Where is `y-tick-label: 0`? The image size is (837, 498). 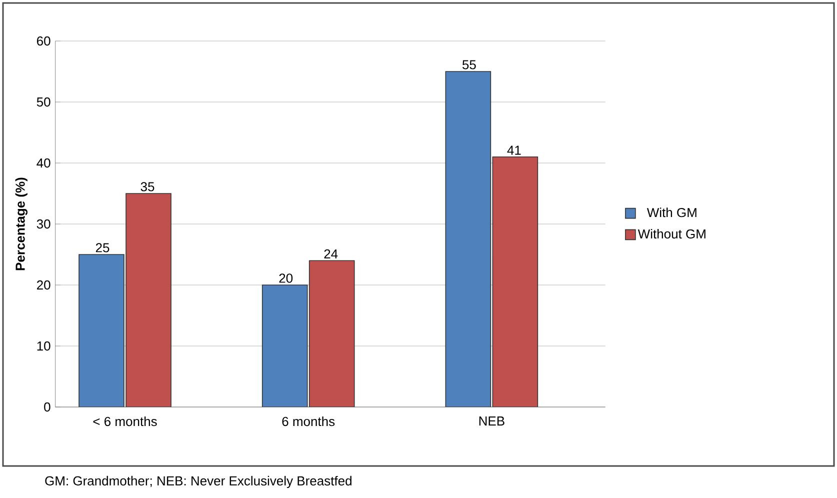
y-tick-label: 0 is located at coordinates (47, 407).